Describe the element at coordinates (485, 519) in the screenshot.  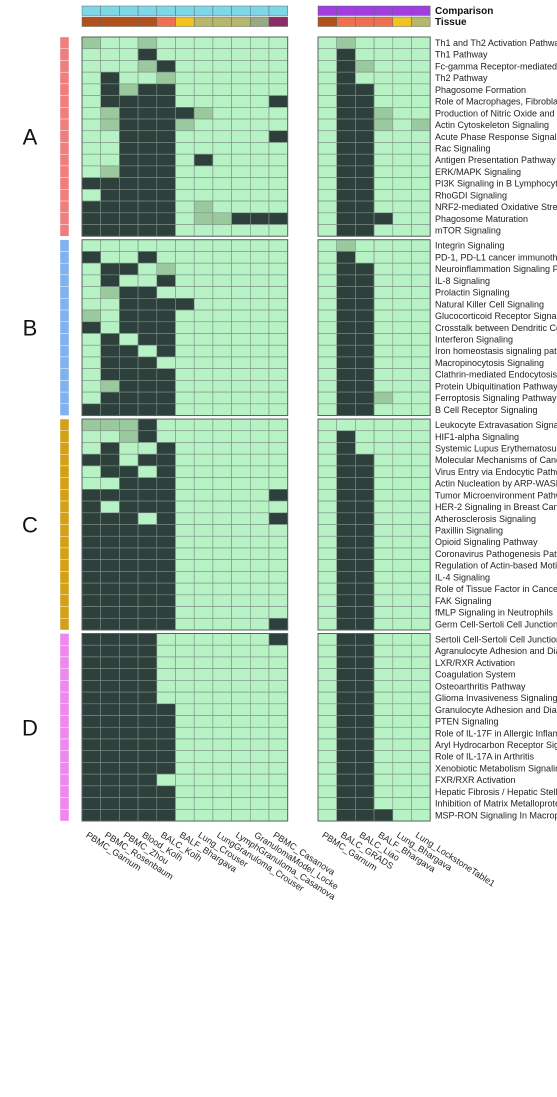
I see `row-label: Atherosclerosis Signaling` at that location.